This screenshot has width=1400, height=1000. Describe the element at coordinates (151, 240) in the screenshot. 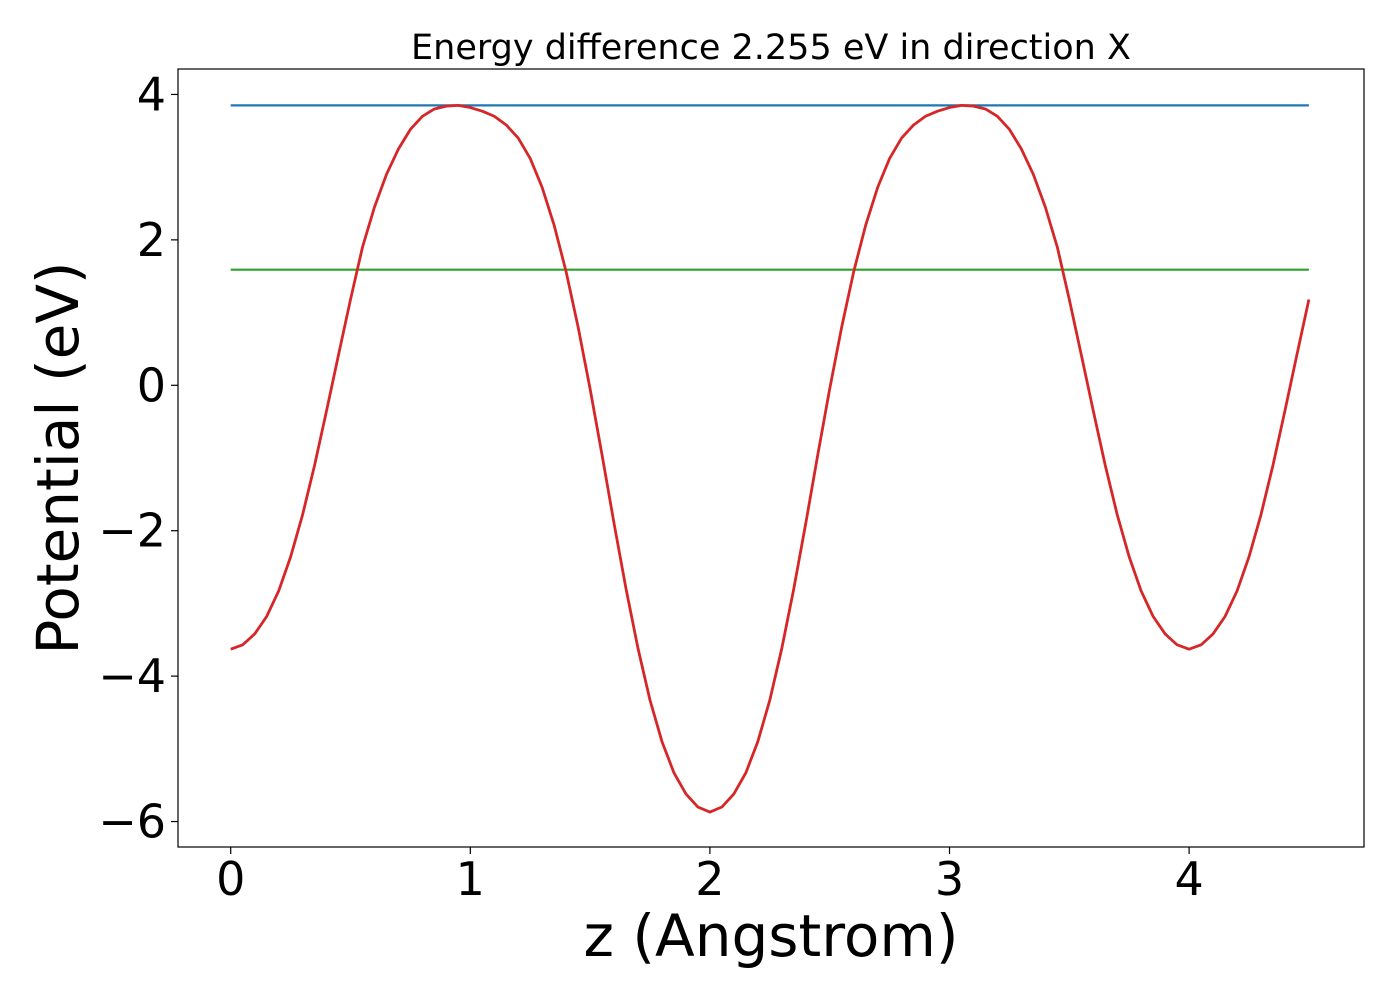

I see `y-tick-label: 2` at that location.